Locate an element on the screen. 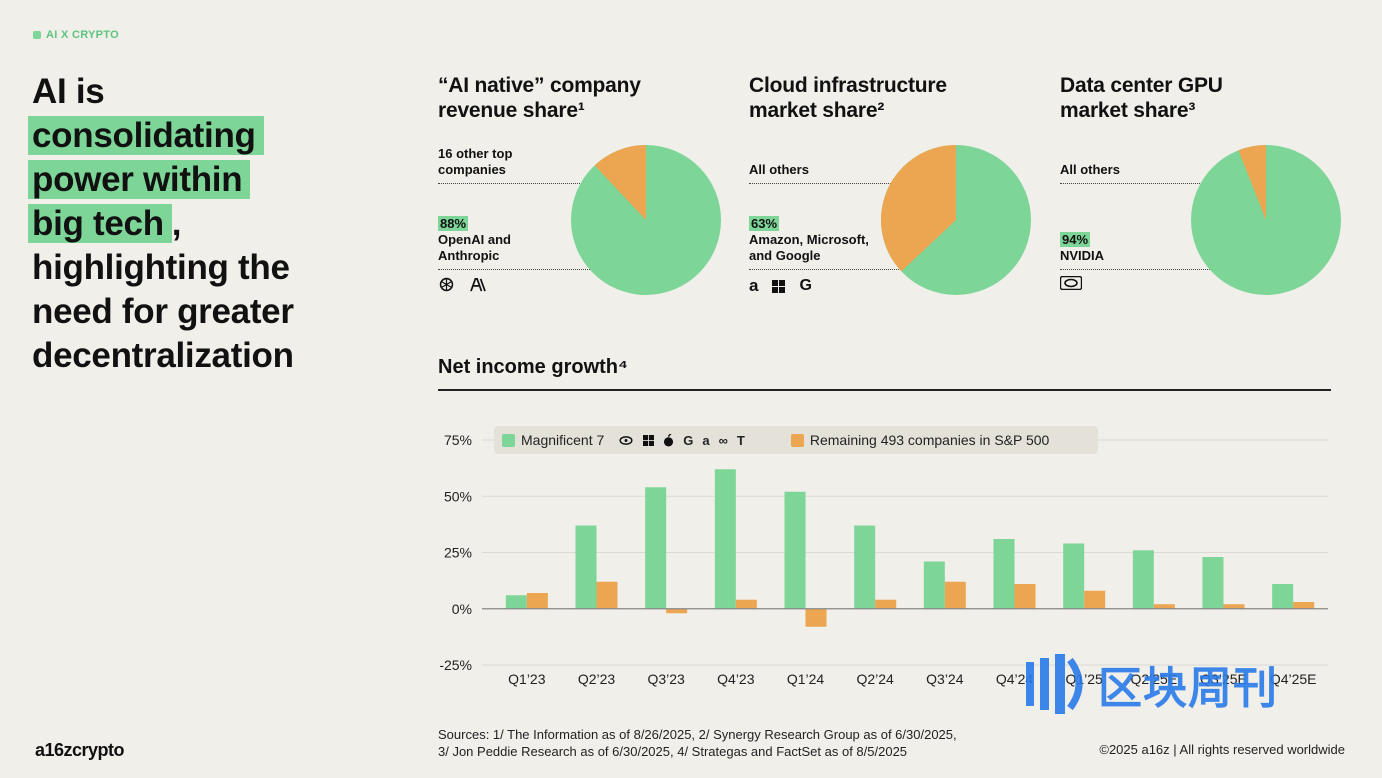 The height and width of the screenshot is (778, 1382). x-tick-label: Q3’25E is located at coordinates (1223, 679).